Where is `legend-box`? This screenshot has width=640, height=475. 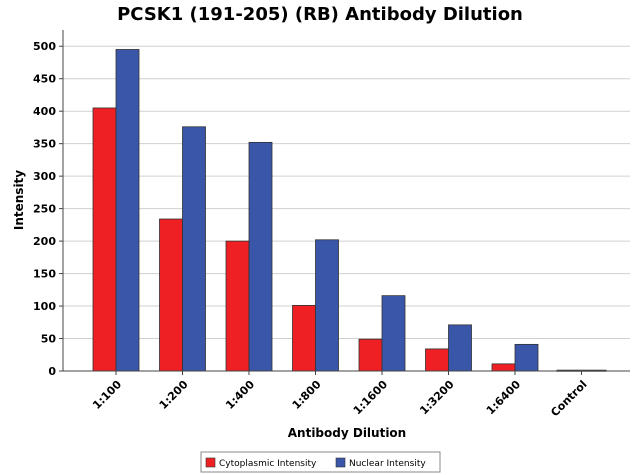 legend-box is located at coordinates (320, 462).